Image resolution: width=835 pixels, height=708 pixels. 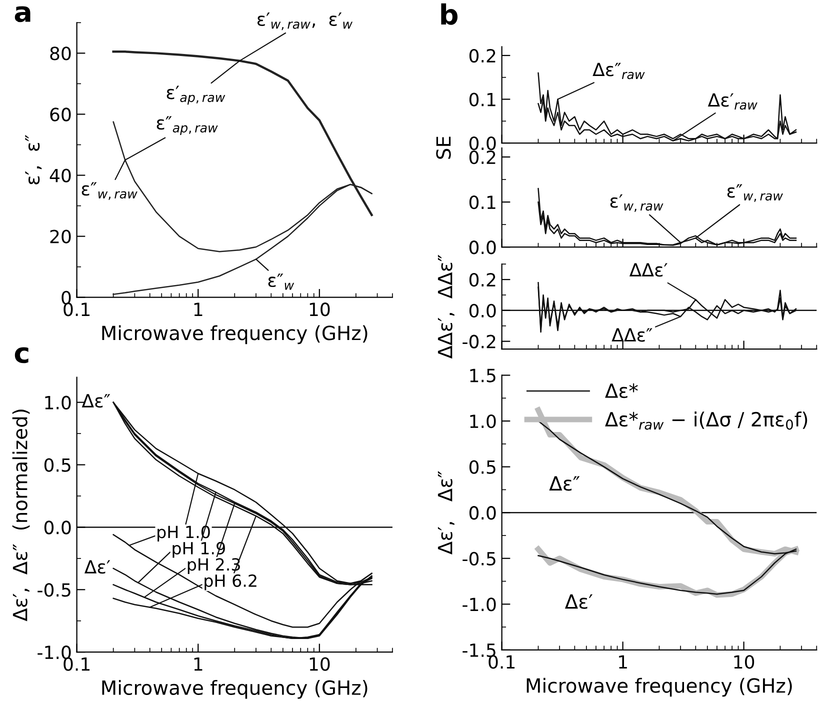 What do you see at coordinates (479, 651) in the screenshot?
I see `y-tick-label: -1.5` at bounding box center [479, 651].